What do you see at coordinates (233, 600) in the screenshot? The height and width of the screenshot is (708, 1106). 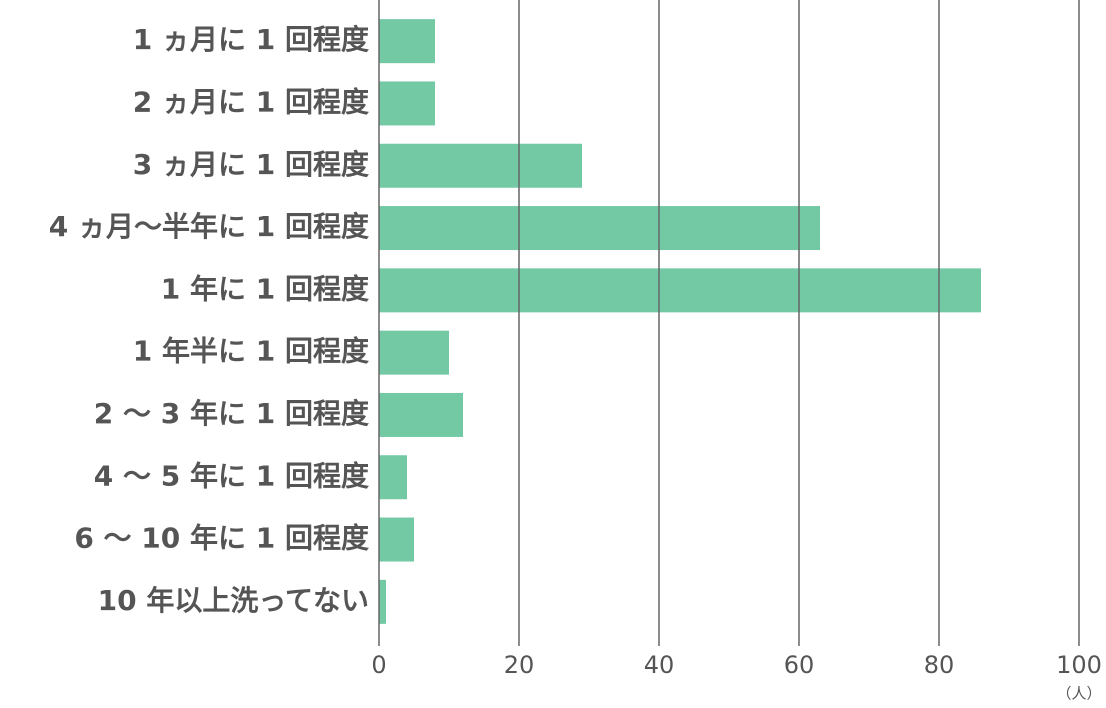 I see `y-tick-label: 10 年以上洗ってない` at bounding box center [233, 600].